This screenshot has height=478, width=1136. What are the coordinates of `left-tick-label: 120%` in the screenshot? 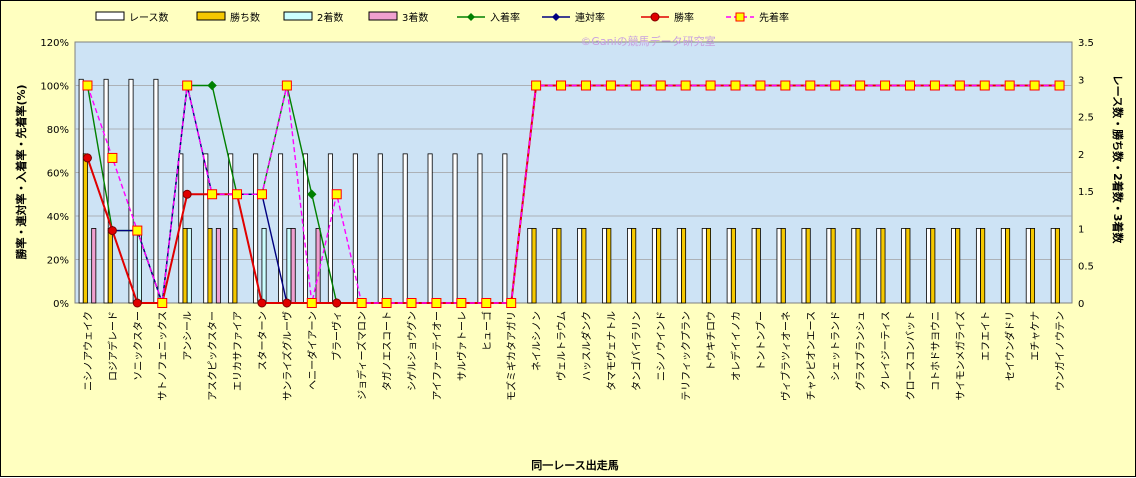 It's located at (54, 43).